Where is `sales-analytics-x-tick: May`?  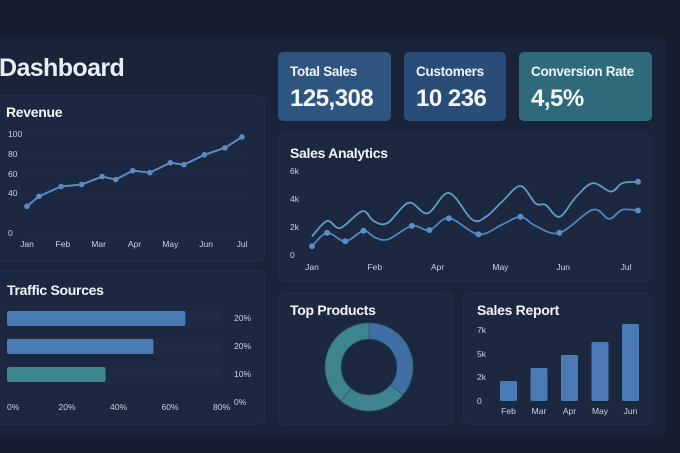 sales-analytics-x-tick: May is located at coordinates (500, 267).